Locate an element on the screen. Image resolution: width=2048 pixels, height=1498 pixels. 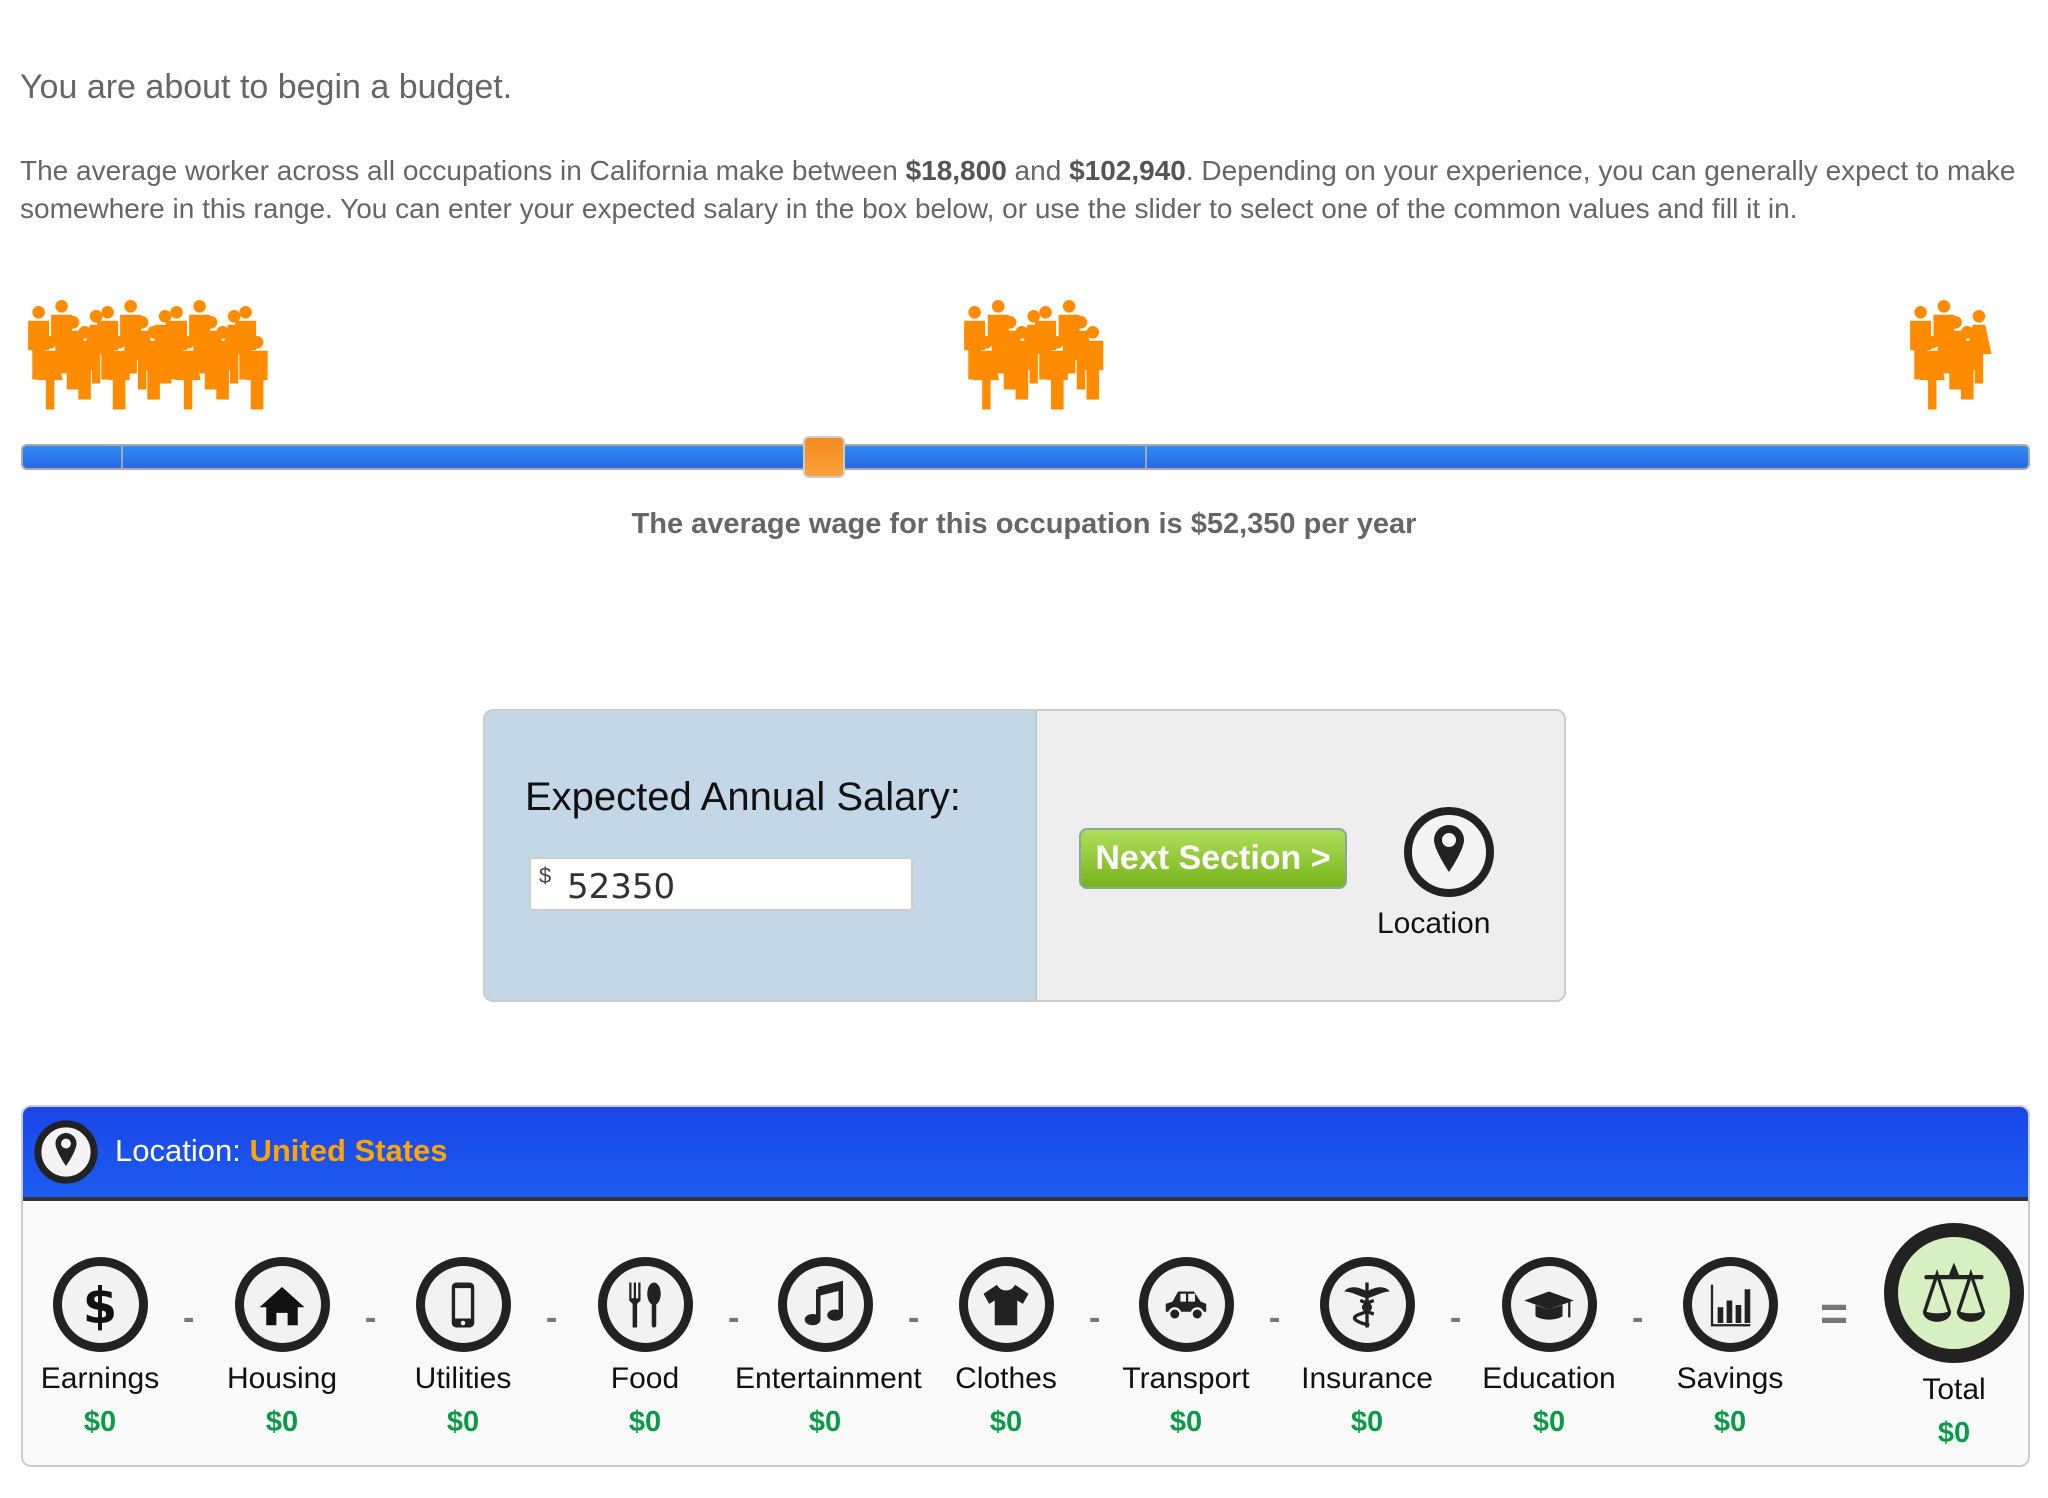
bar-chart-icon is located at coordinates (1730, 1304).